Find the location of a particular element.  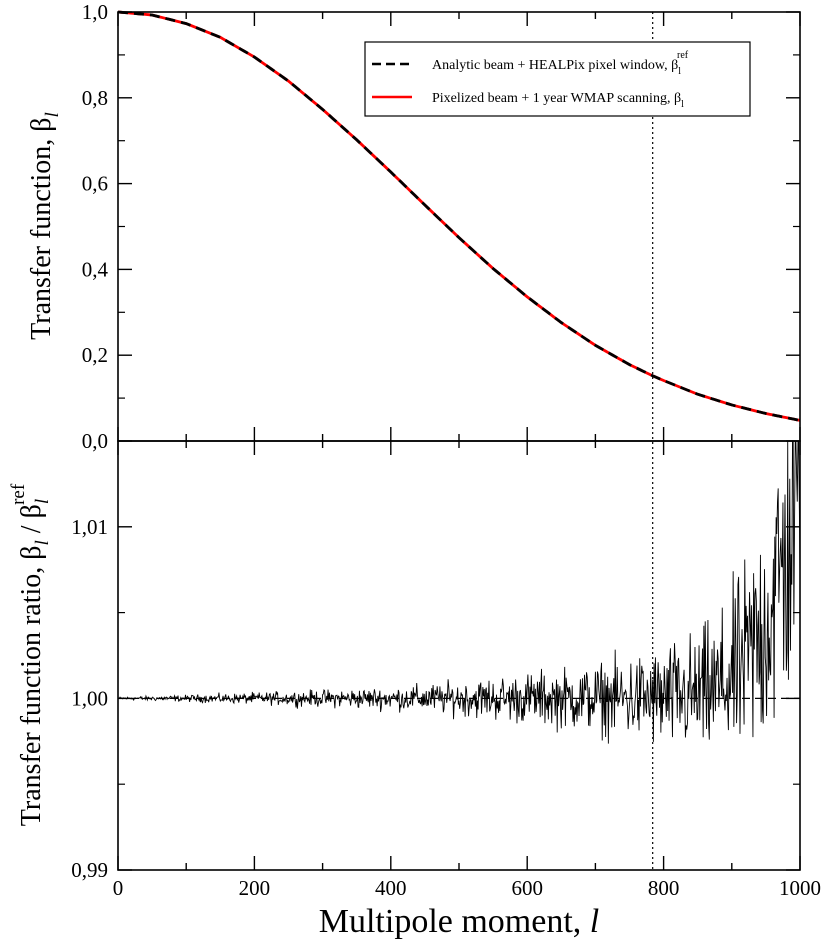

top-y-tick-label: 0,8 is located at coordinates (95, 98).